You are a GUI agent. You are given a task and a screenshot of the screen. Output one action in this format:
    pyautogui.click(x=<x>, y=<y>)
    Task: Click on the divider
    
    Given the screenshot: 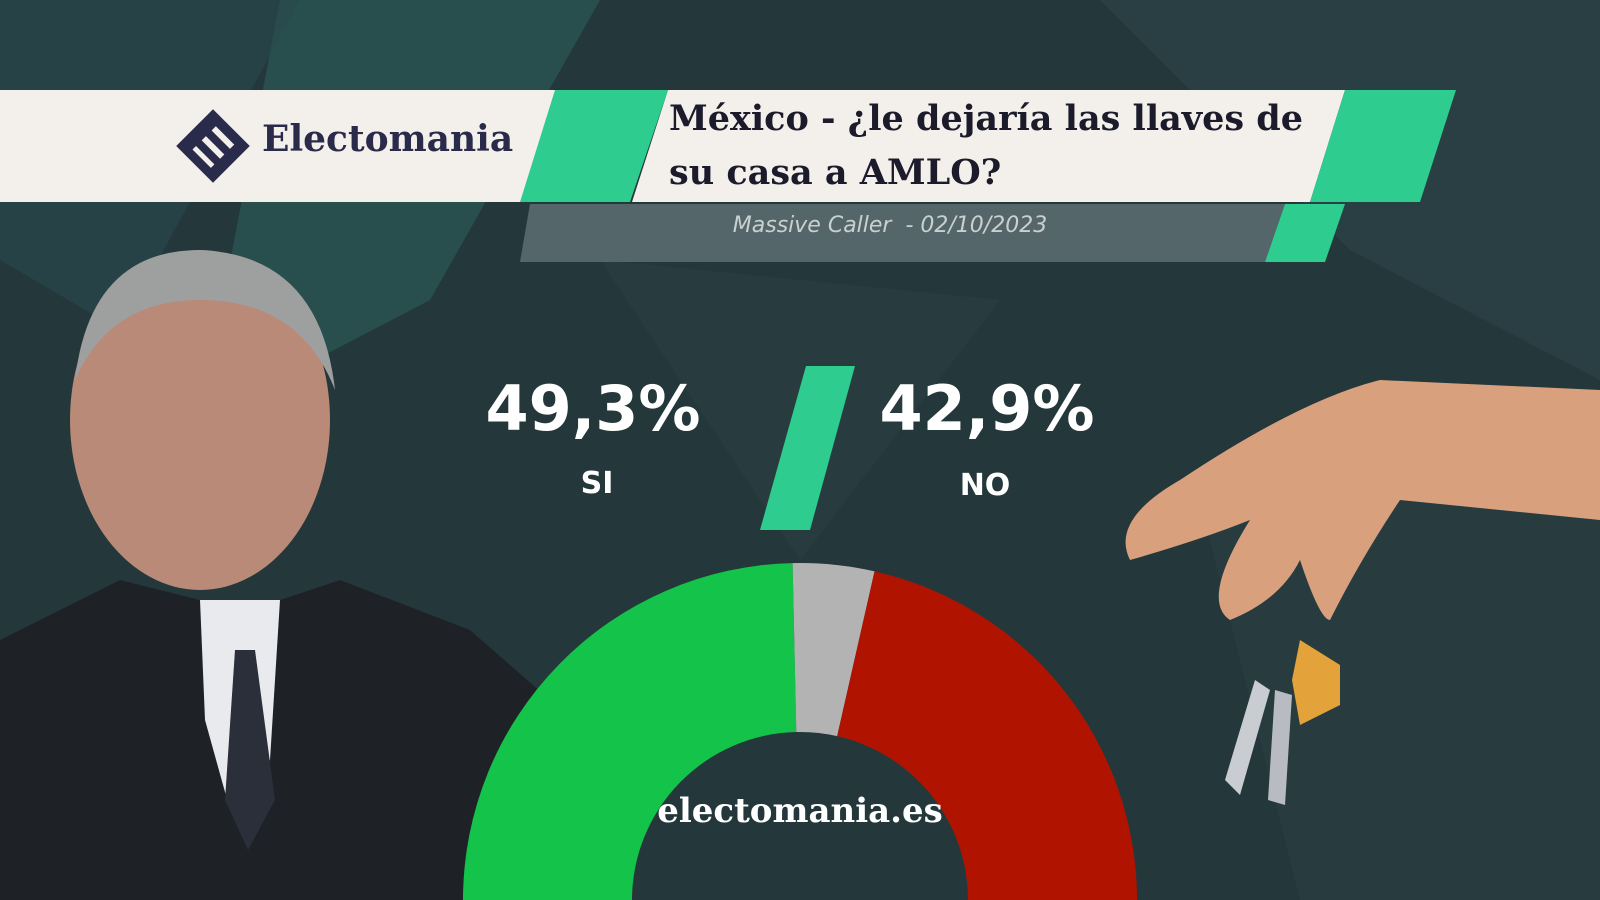 What is the action you would take?
    pyautogui.click(x=807, y=448)
    